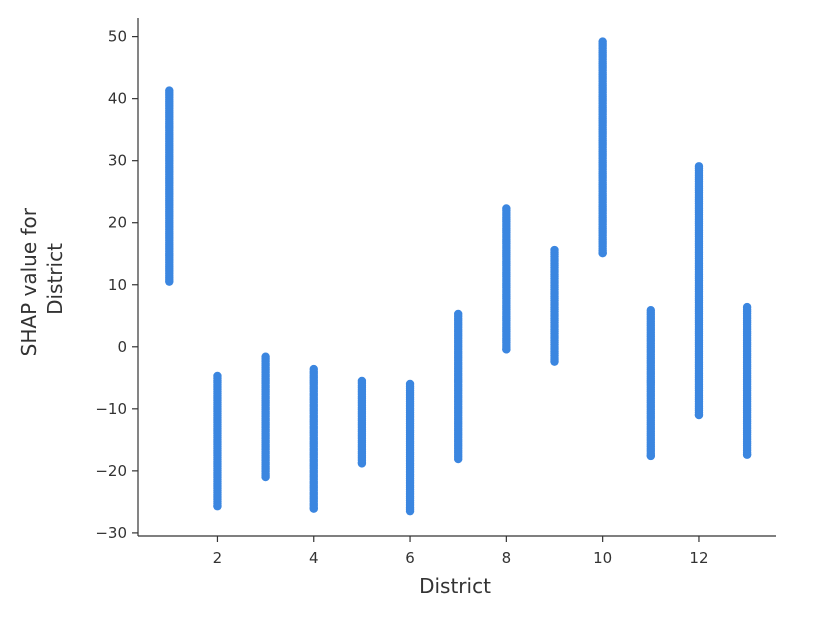 Image resolution: width=830 pixels, height=623 pixels. Describe the element at coordinates (218, 558) in the screenshot. I see `x-tick-label: 2` at that location.